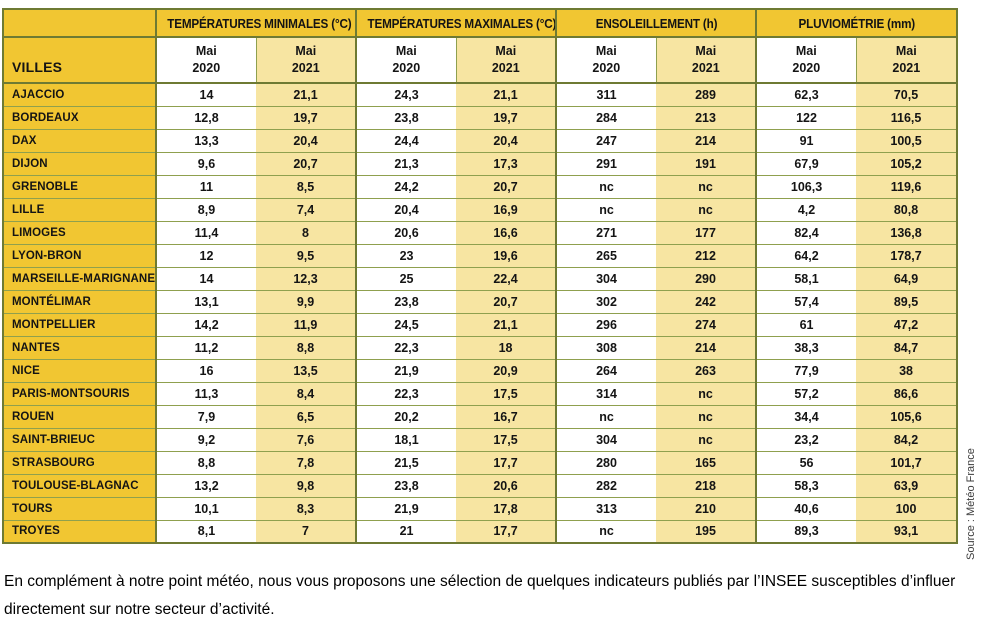 This screenshot has height=624, width=1000. What do you see at coordinates (506, 370) in the screenshot?
I see `value-cell: 20,9` at bounding box center [506, 370].